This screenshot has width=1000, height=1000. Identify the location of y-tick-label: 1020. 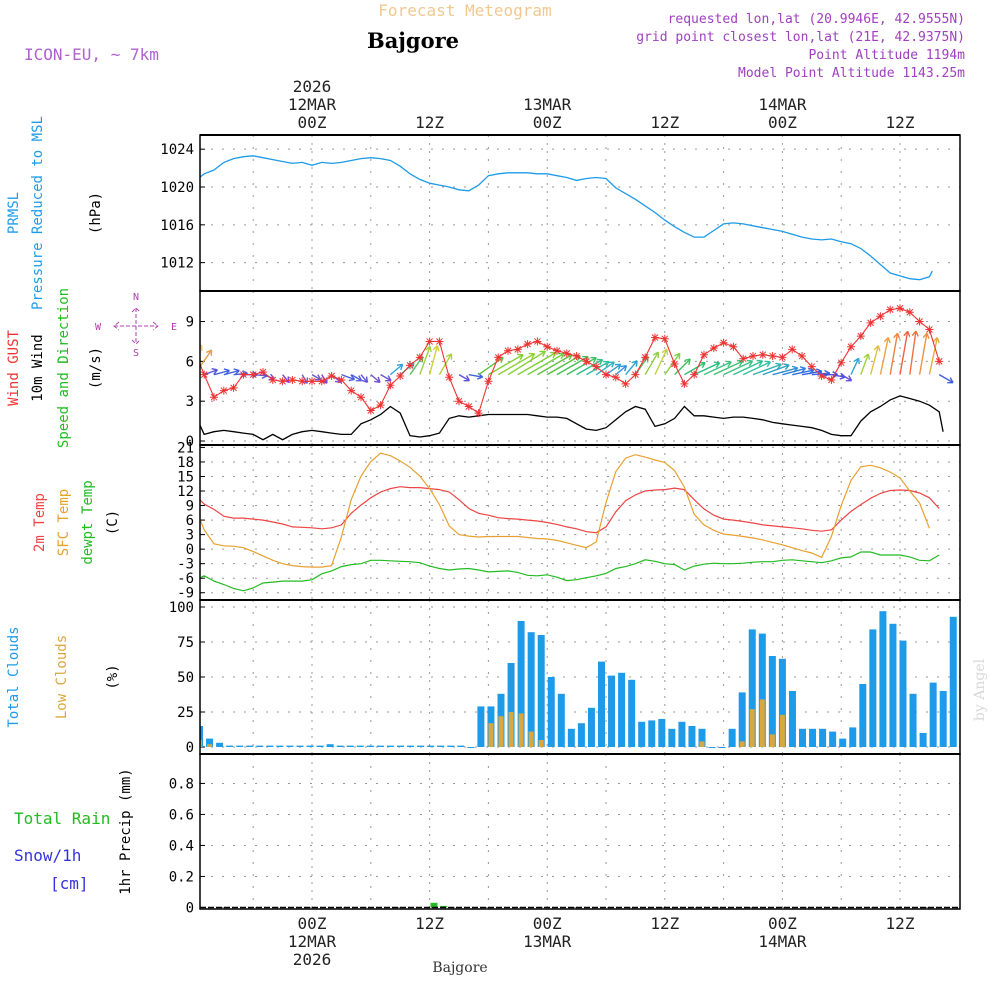
(177, 188).